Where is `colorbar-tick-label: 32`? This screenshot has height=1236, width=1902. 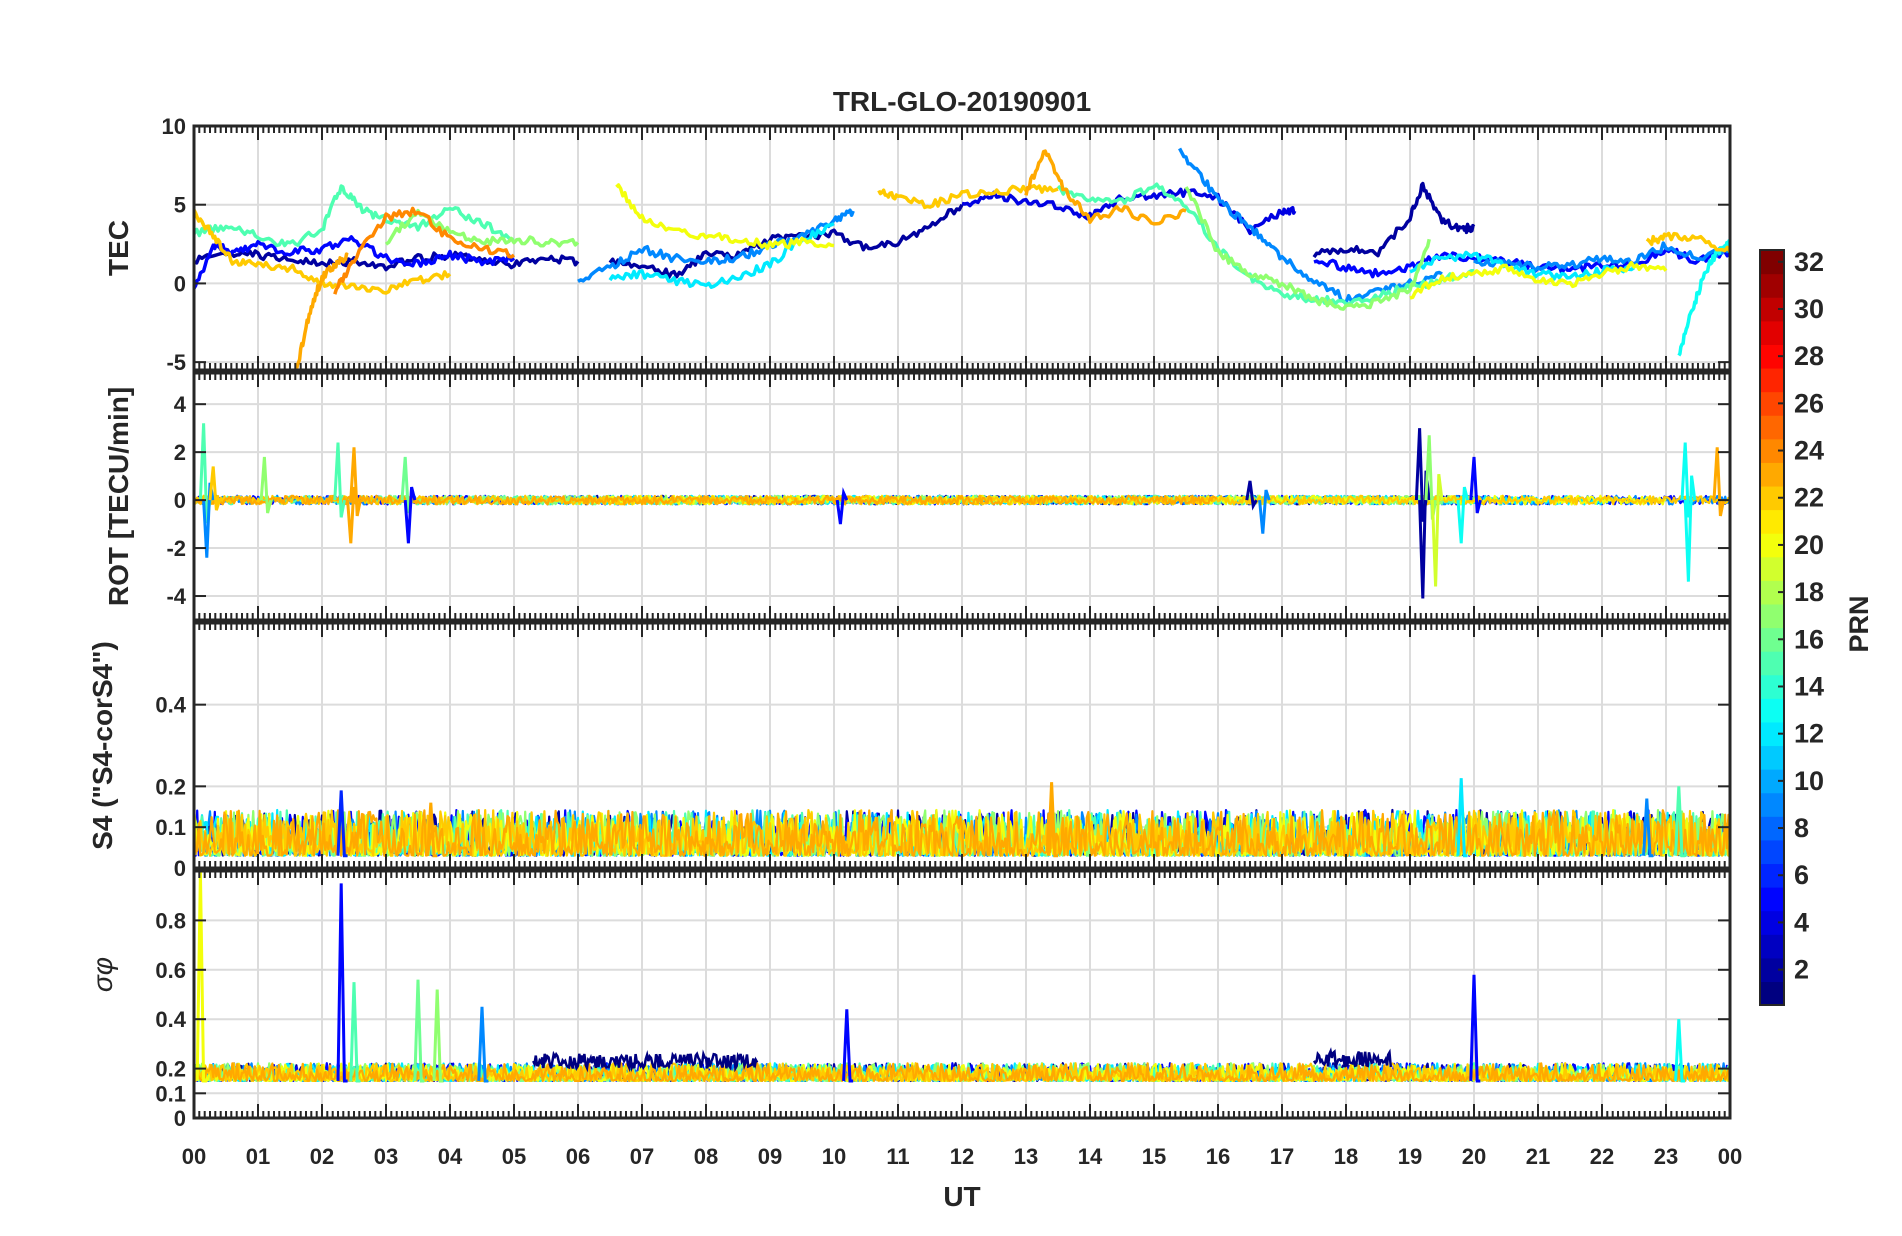
colorbar-tick-label: 32 is located at coordinates (1809, 262).